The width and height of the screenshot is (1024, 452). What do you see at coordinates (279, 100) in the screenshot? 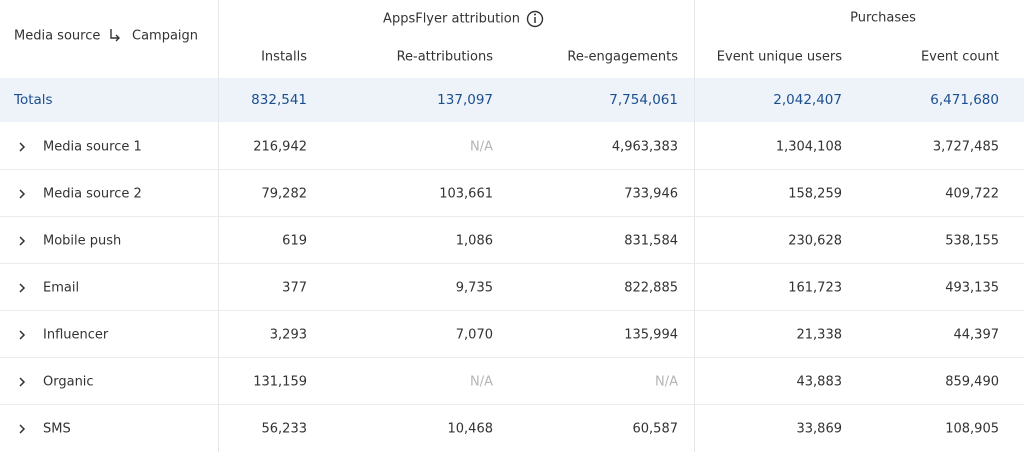
I see `totals-value: 832,541` at bounding box center [279, 100].